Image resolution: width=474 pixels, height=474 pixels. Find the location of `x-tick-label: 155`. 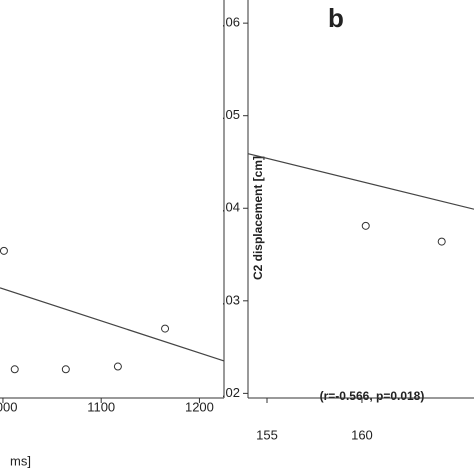

x-tick-label: 155 is located at coordinates (267, 434).